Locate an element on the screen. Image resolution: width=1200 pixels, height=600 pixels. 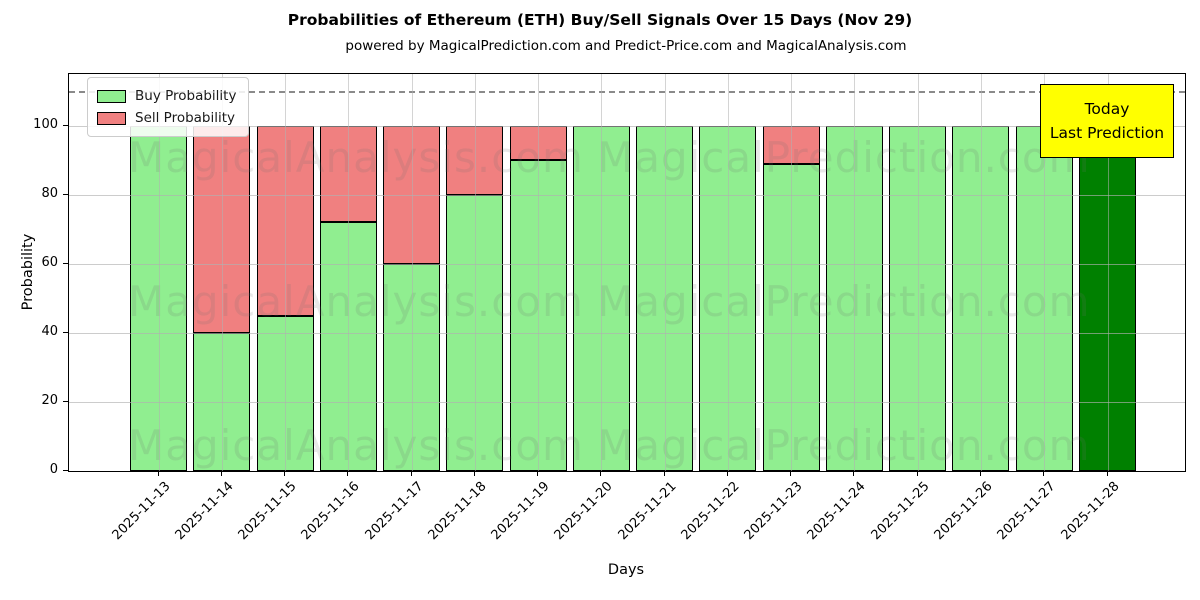
x-tick-label-2025-11-13: 2025-11-13 is located at coordinates (141, 511).